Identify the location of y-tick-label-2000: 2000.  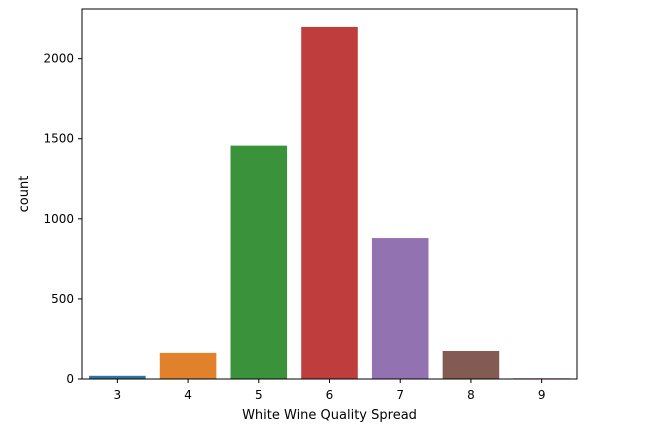
(58, 59).